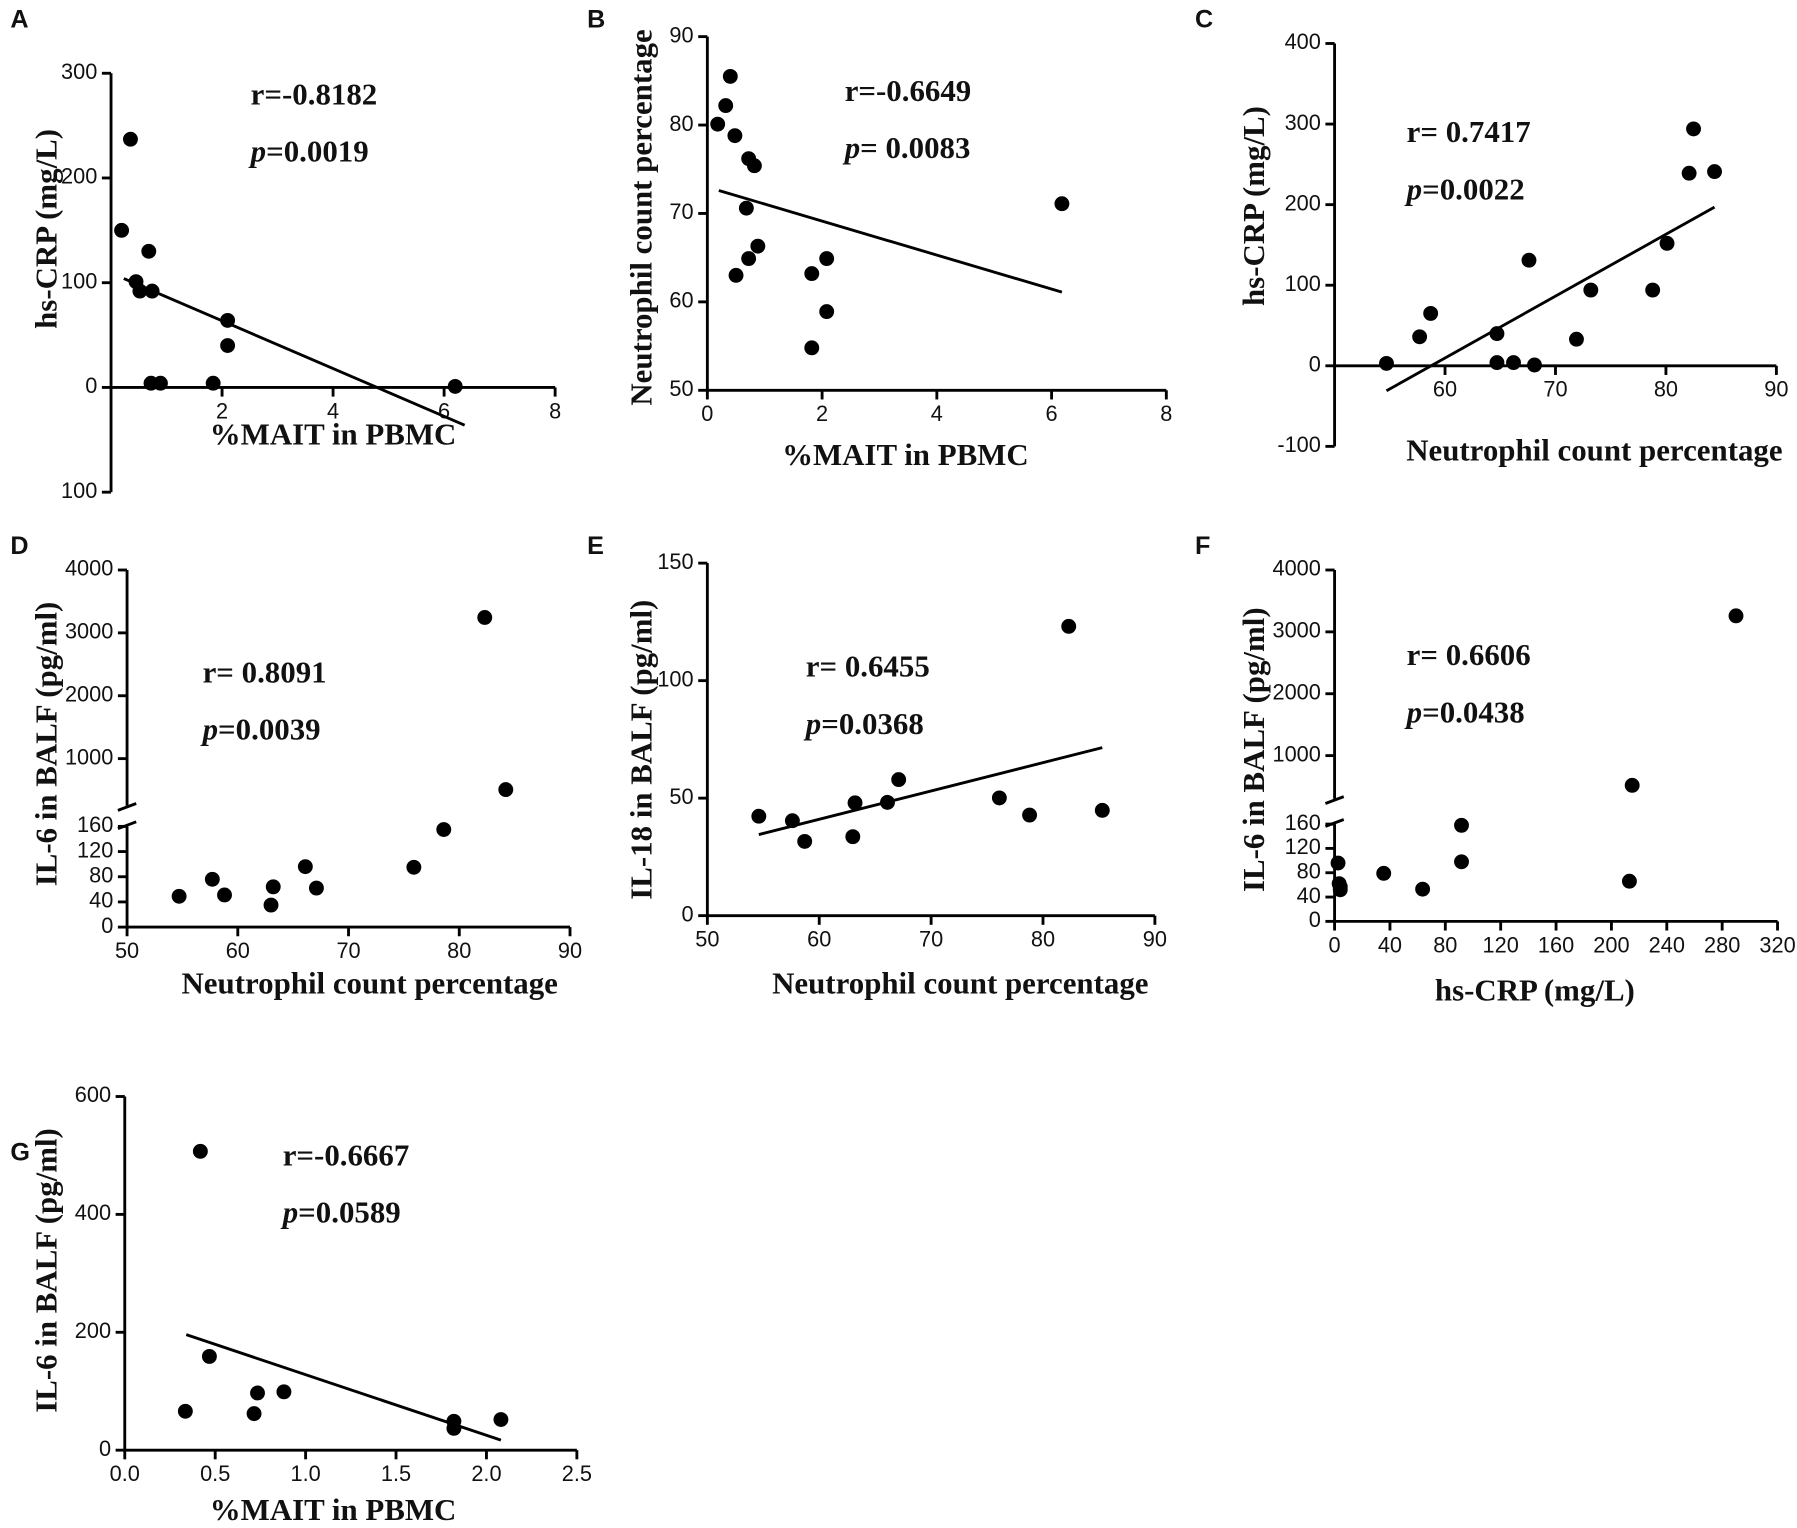 This screenshot has width=1797, height=1528. What do you see at coordinates (45, 1270) in the screenshot?
I see `y-axis-title: IL-6 in BALF (pg/ml)` at bounding box center [45, 1270].